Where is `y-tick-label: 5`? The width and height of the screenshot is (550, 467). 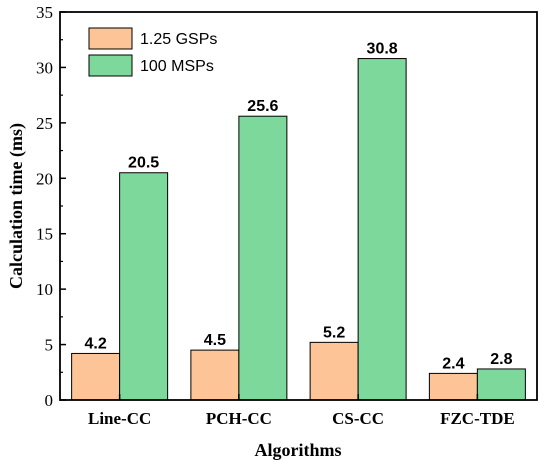
y-tick-label: 5 is located at coordinates (49, 345).